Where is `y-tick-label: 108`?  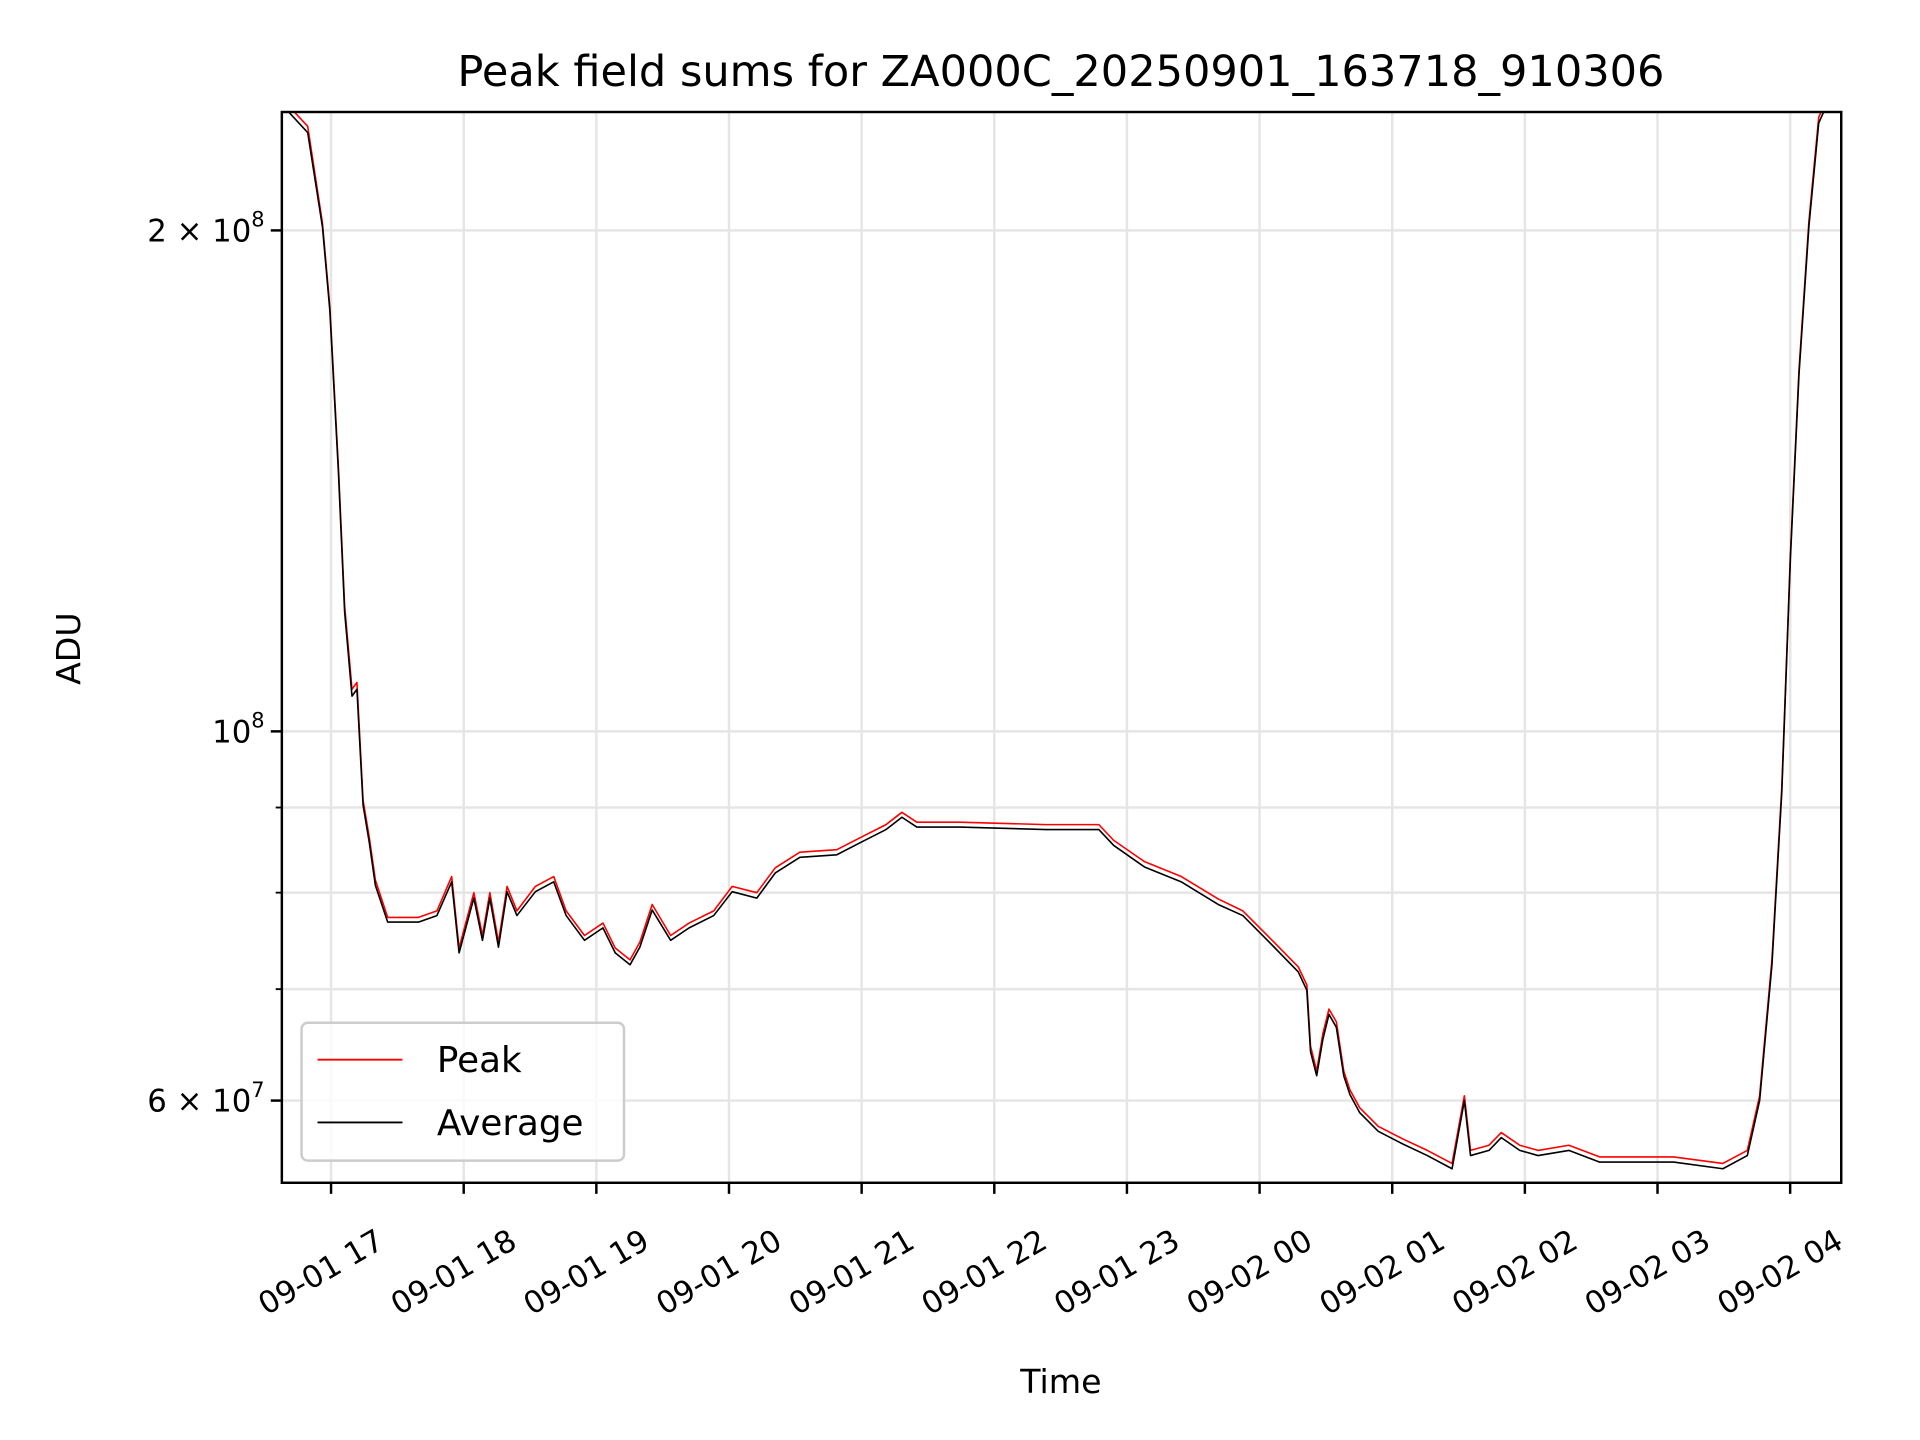 y-tick-label: 108 is located at coordinates (238, 730).